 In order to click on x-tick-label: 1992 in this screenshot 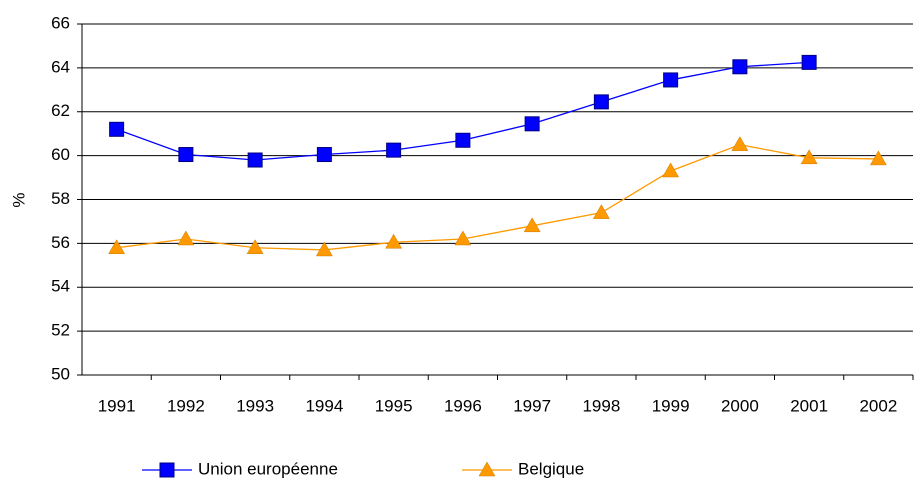, I will do `click(186, 405)`.